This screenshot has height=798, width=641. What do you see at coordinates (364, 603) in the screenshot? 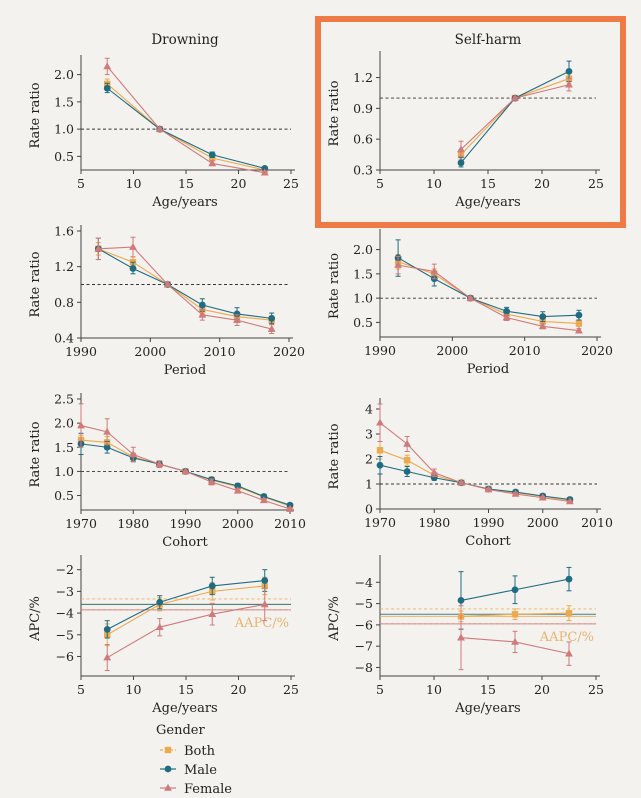
I see `y-tick-label: −5` at bounding box center [364, 603].